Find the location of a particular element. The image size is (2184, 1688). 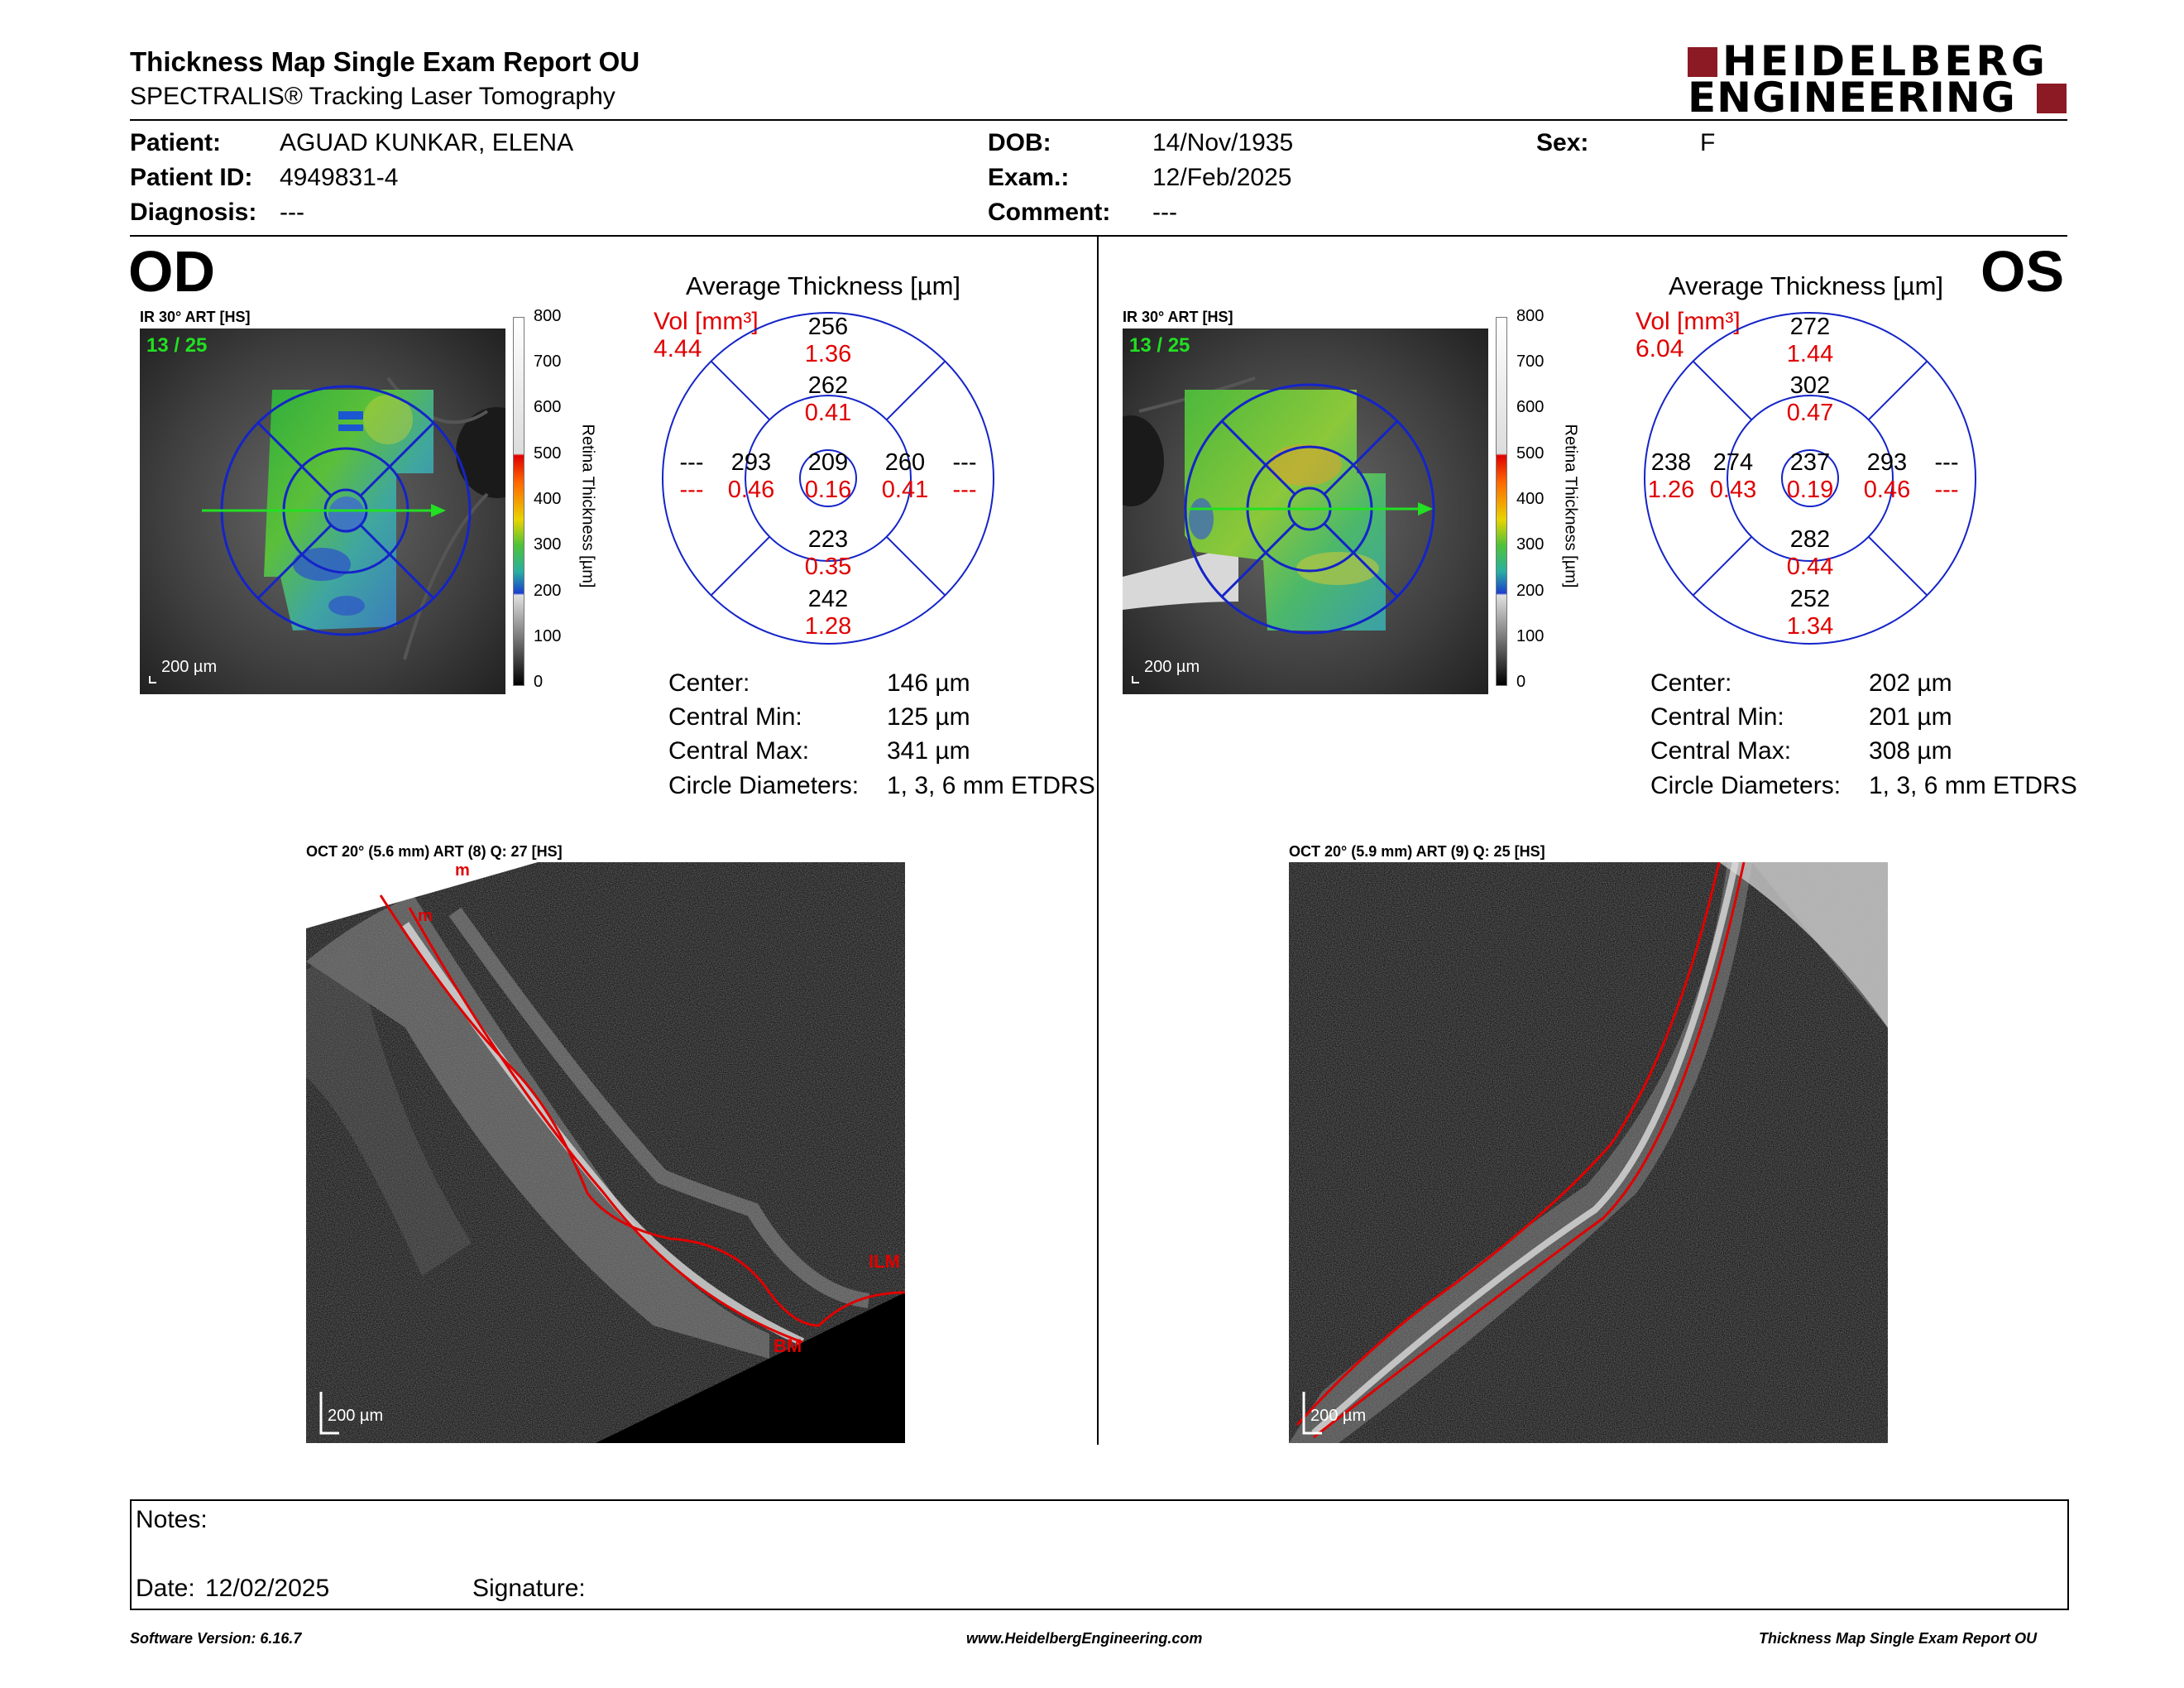

os-oct-image is located at coordinates (1588, 1152).